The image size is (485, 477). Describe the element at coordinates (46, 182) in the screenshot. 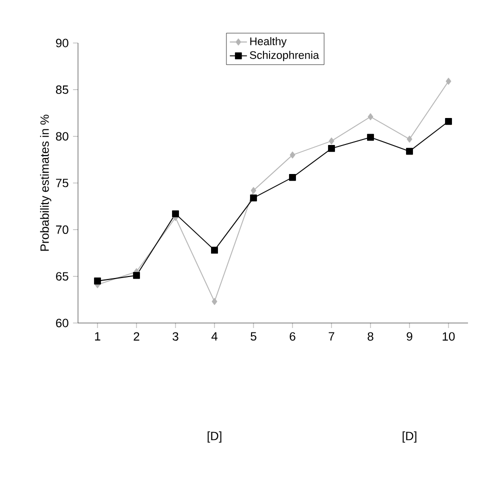

I see `y-axis-title: Probability estimates in %` at that location.